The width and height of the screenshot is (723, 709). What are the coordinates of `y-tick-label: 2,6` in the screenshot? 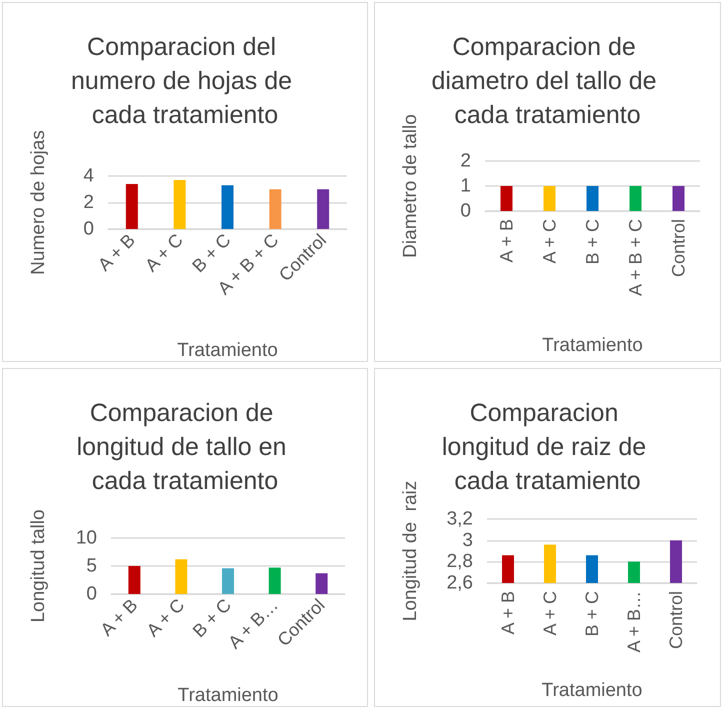 It's located at (459, 583).